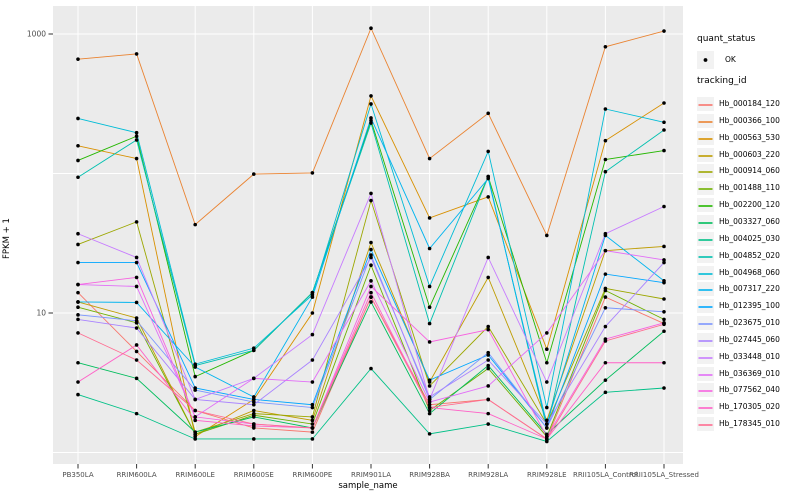  What do you see at coordinates (749, 390) in the screenshot?
I see `legend-entry-label: Hb_077562_040` at bounding box center [749, 390].